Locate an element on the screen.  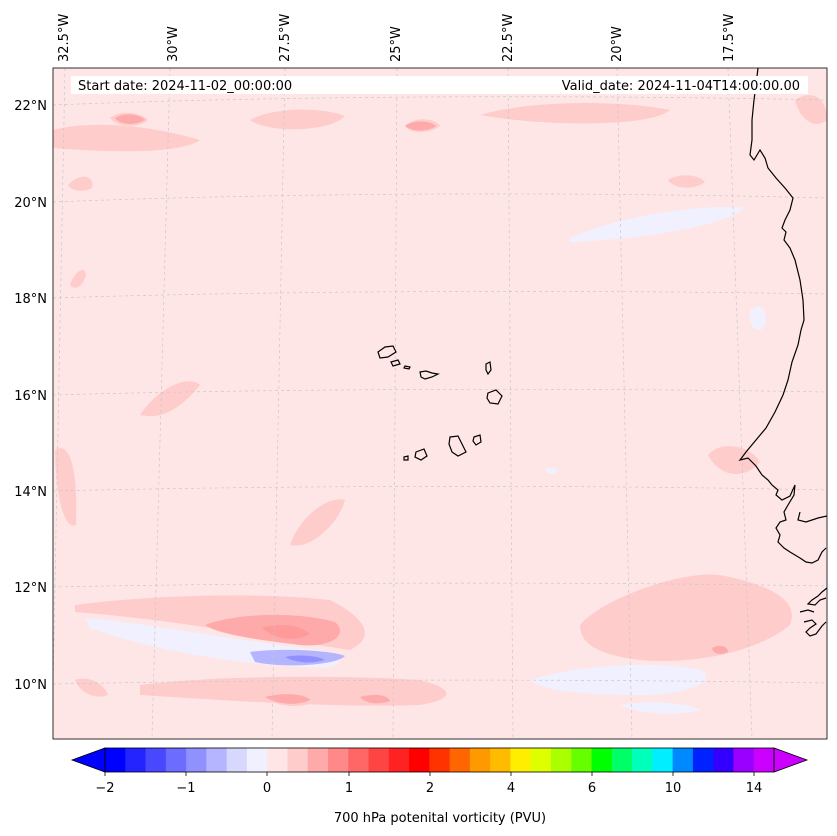
lat-label: 20°N is located at coordinates (30, 203).